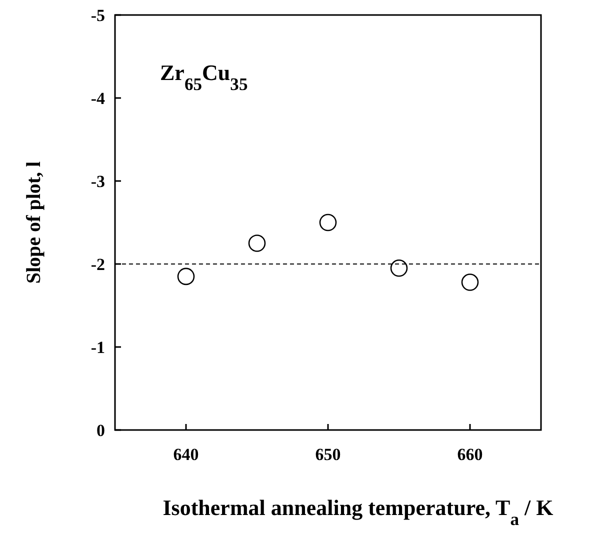 The height and width of the screenshot is (535, 604). Describe the element at coordinates (98, 98) in the screenshot. I see `y-tick-label: -4` at that location.